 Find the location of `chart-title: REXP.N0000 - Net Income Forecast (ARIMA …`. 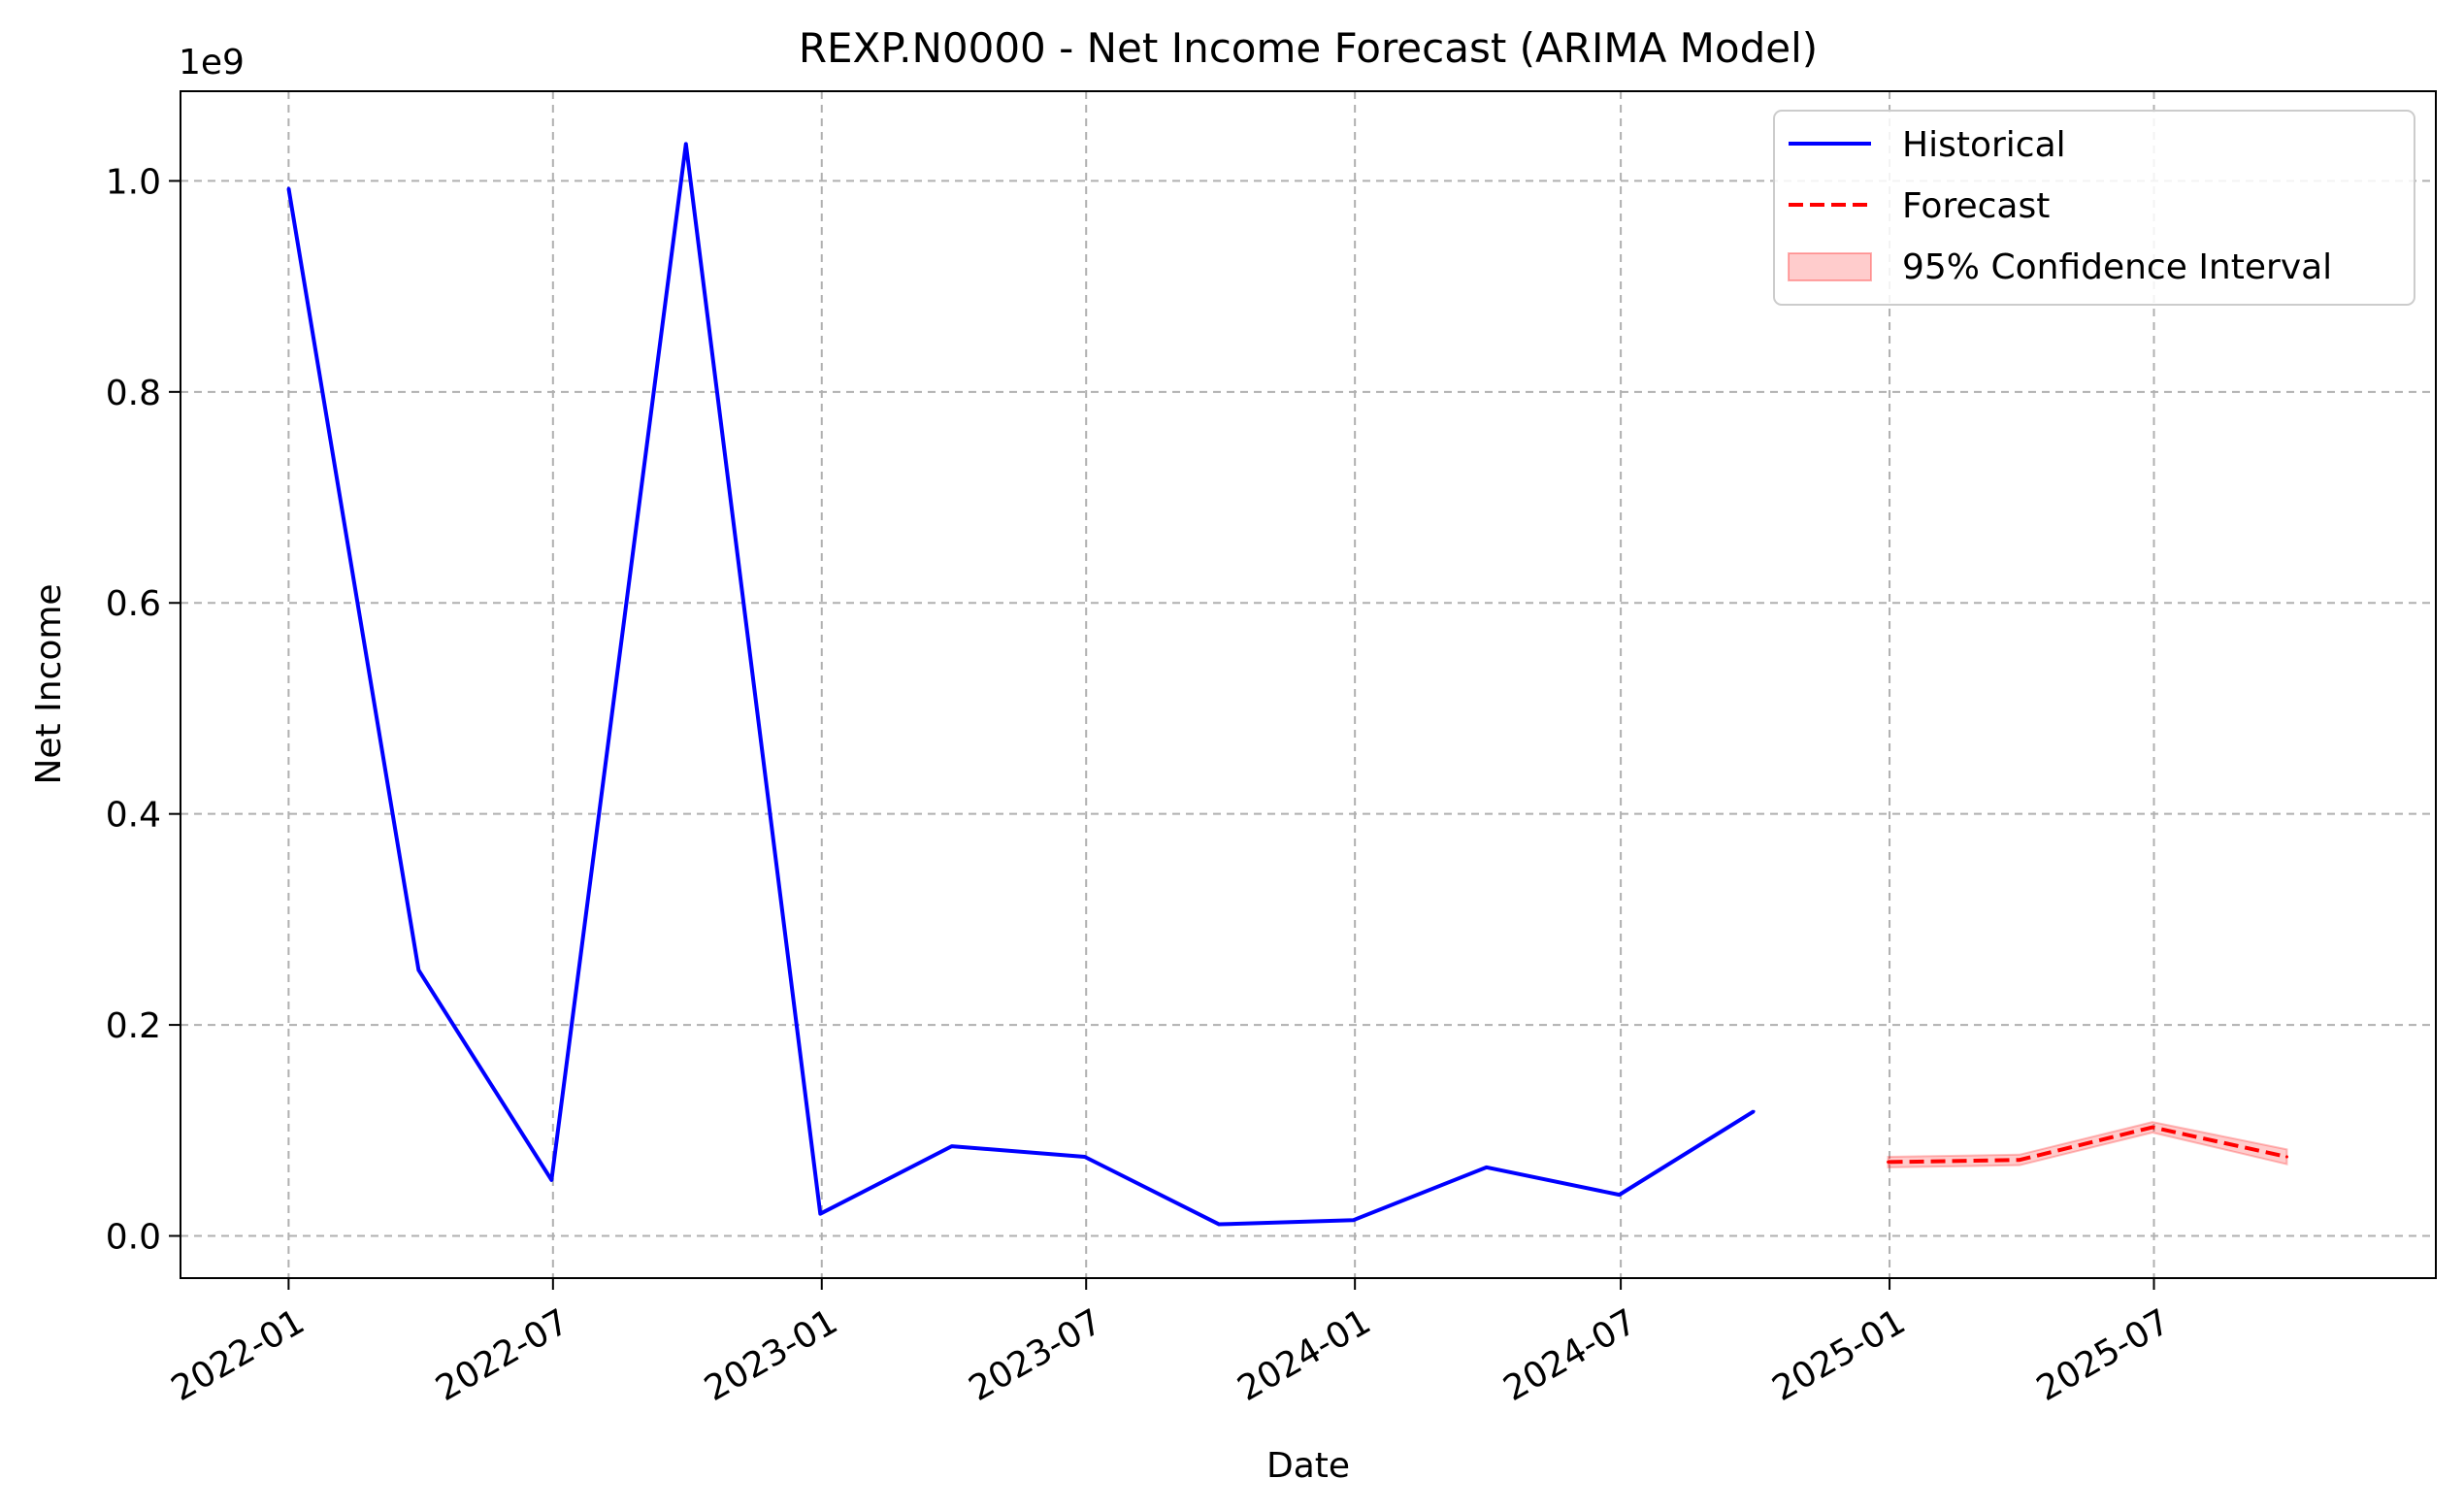

chart-title: REXP.N0000 - Net Income Forecast (ARIMA … is located at coordinates (1308, 48).